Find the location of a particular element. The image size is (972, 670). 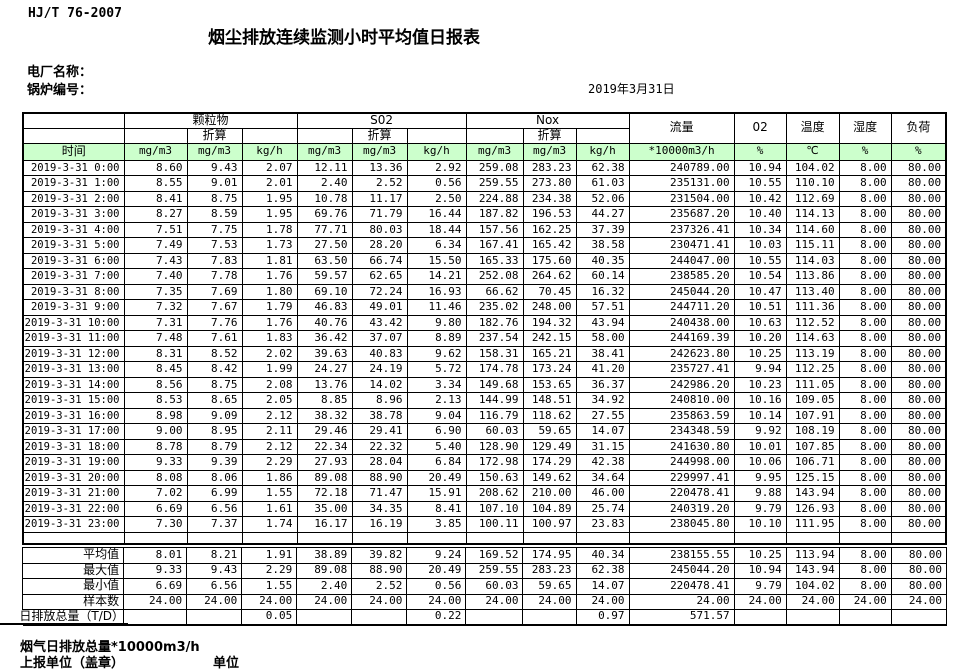

data-cell: 2.08 is located at coordinates (269, 385).